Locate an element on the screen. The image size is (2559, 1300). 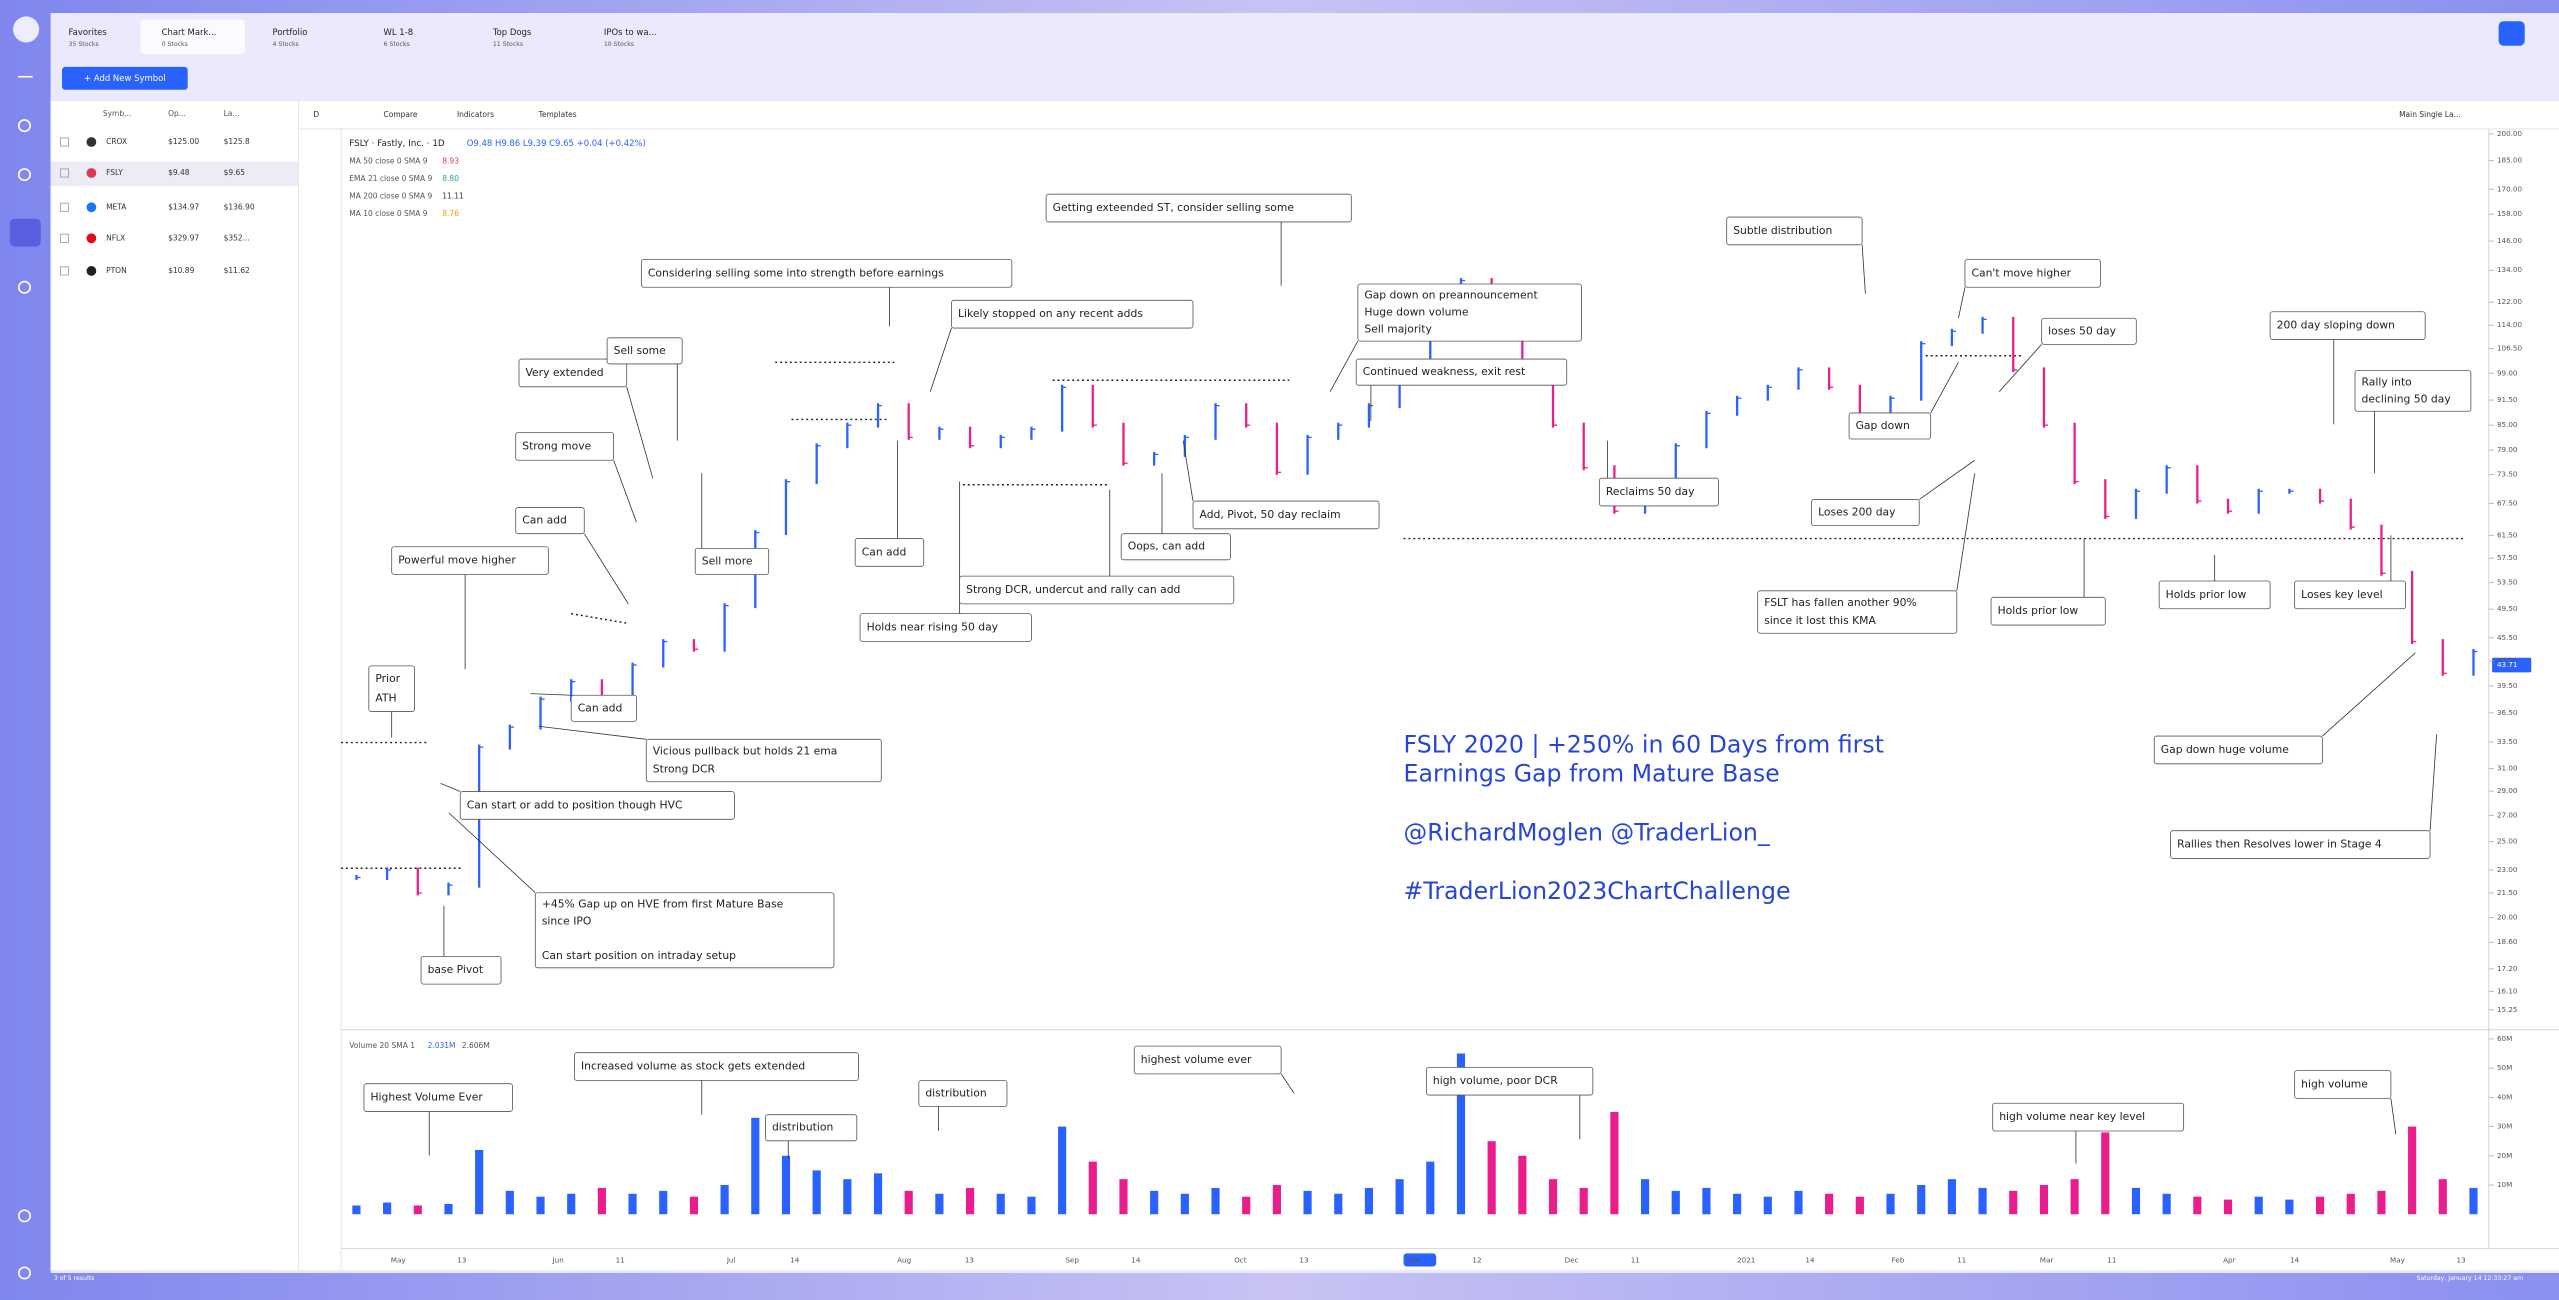
x-tick-label: 2021 is located at coordinates (1746, 1260).